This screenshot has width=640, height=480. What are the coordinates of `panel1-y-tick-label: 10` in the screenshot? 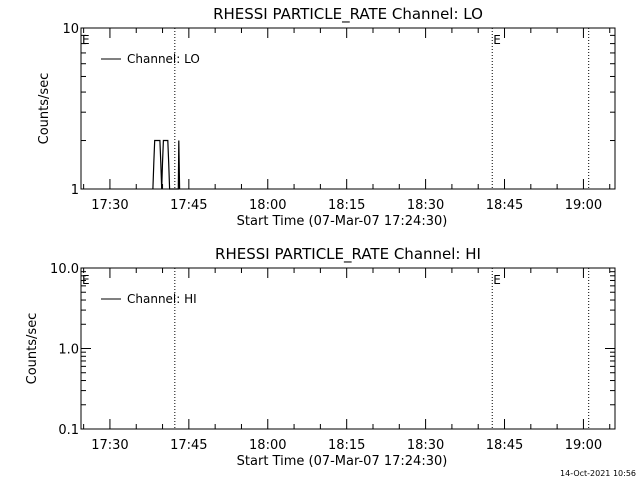 It's located at (70, 29).